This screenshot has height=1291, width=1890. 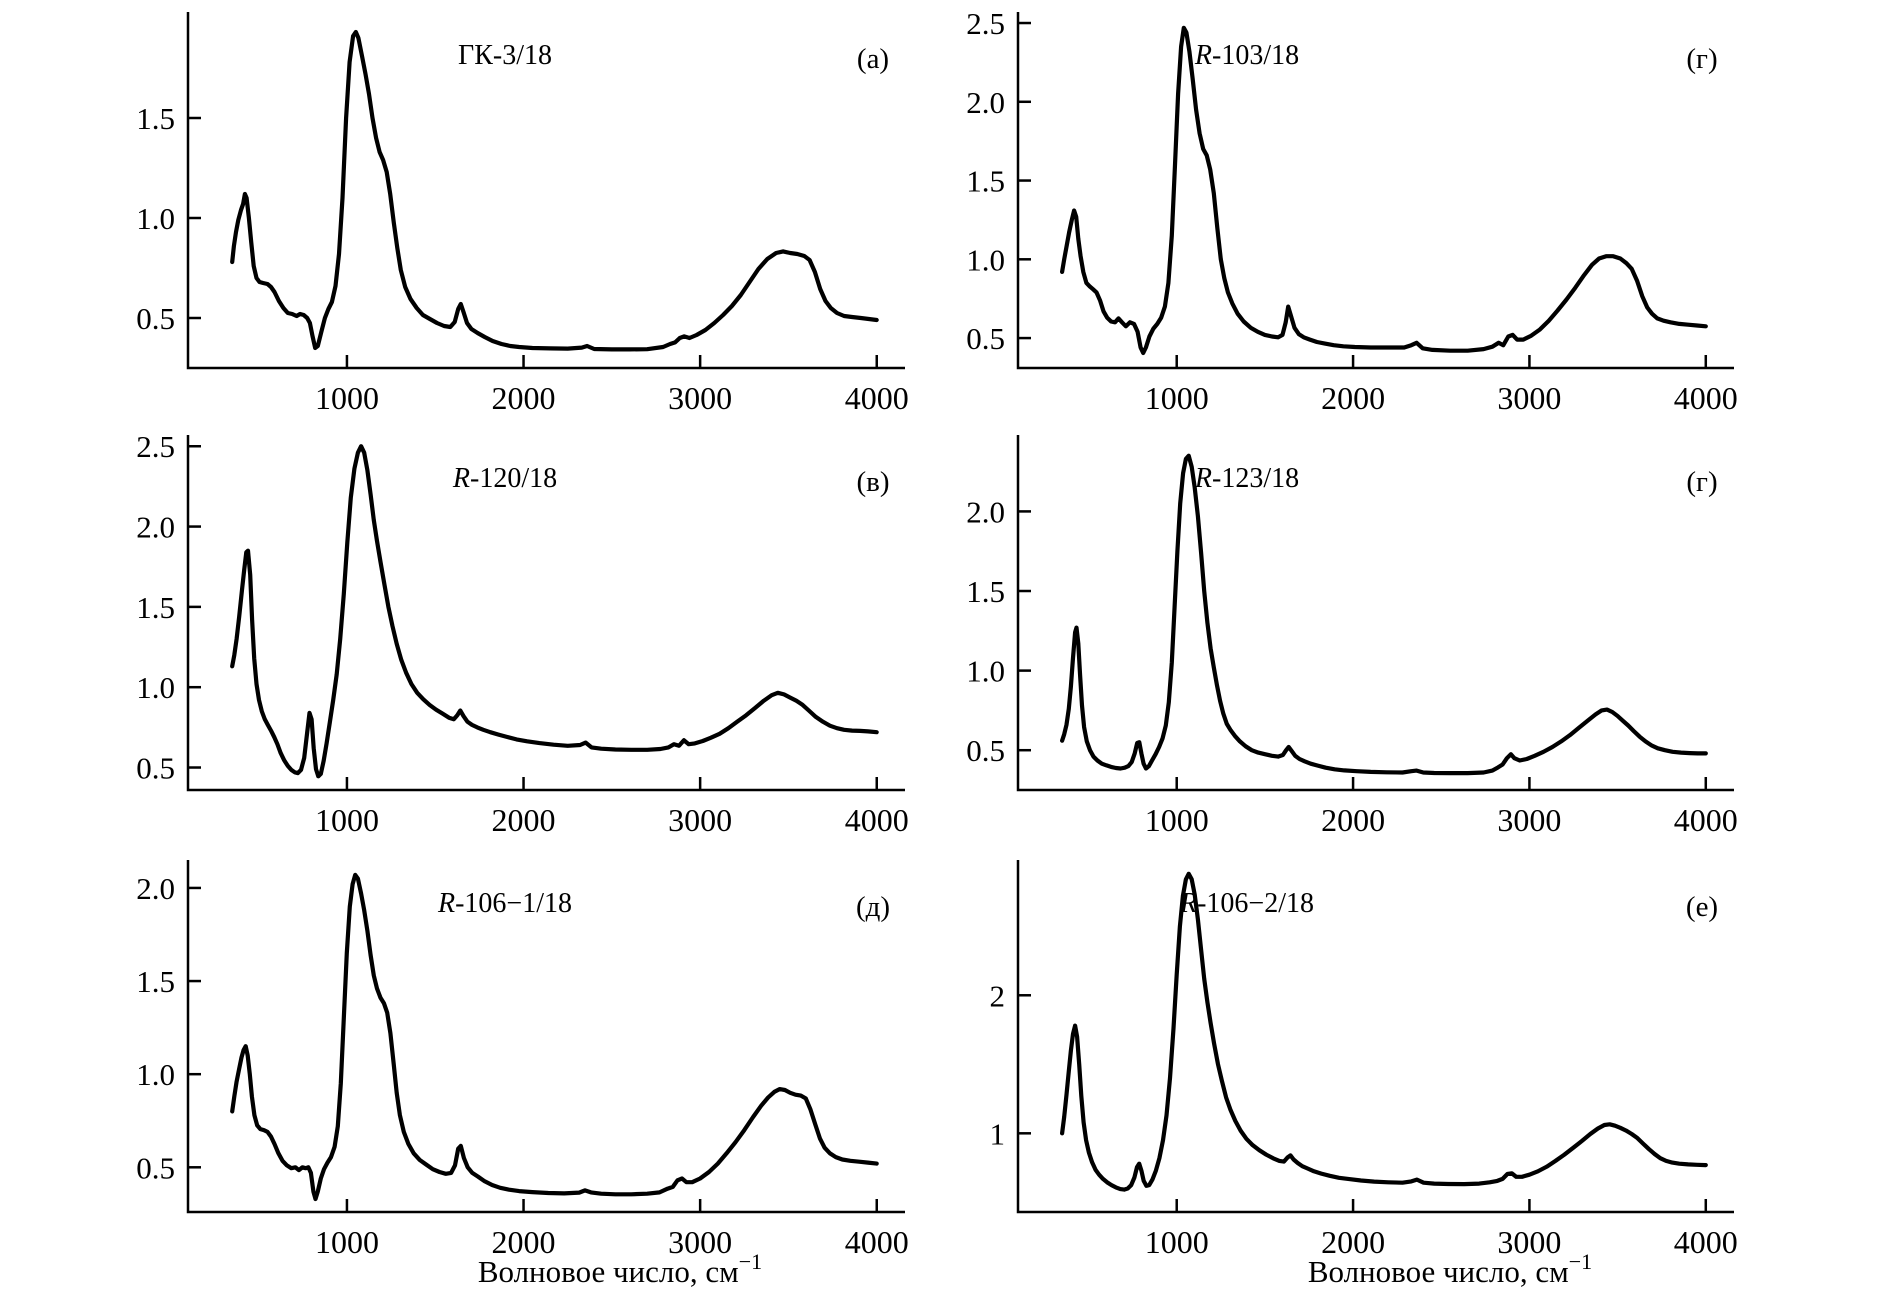 I want to click on y-tick-label: 2, so click(x=998, y=995).